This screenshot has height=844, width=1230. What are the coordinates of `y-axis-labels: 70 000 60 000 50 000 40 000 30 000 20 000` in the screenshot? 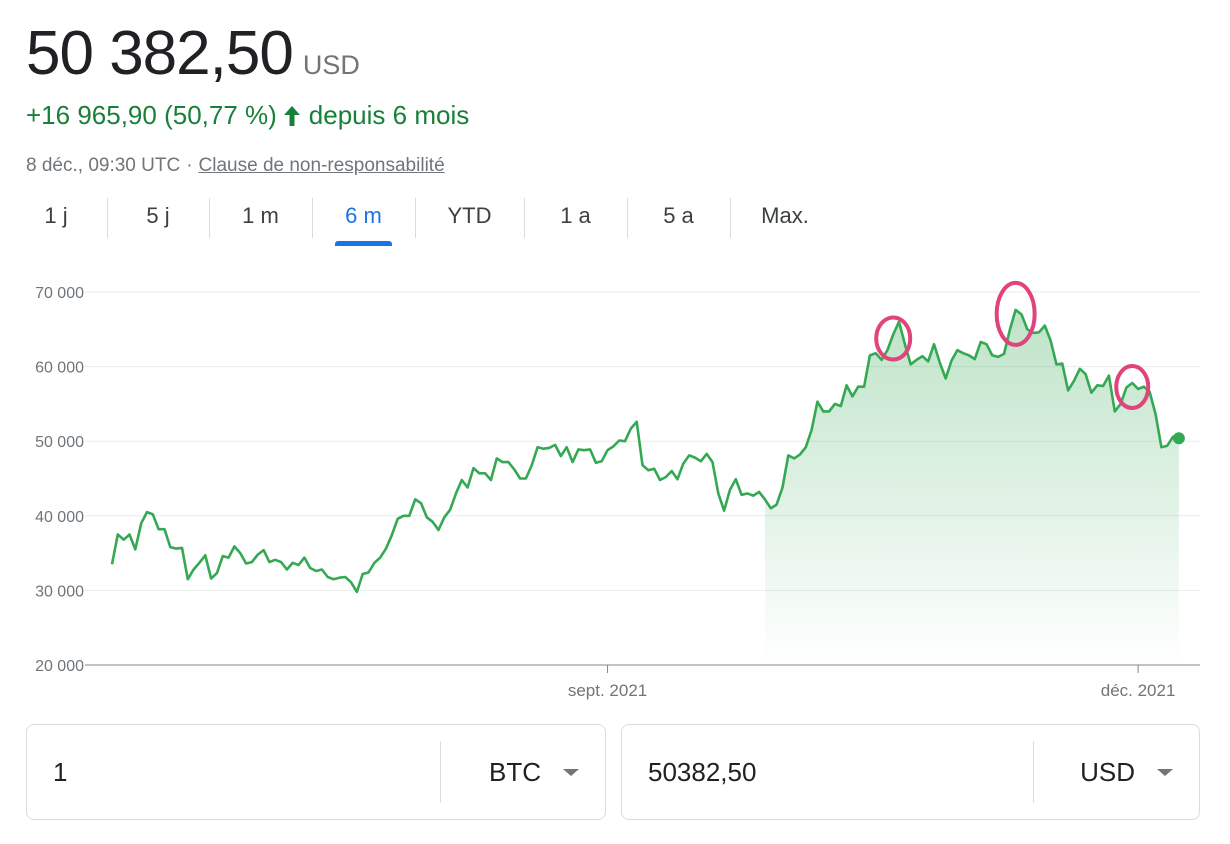 It's located at (59, 480).